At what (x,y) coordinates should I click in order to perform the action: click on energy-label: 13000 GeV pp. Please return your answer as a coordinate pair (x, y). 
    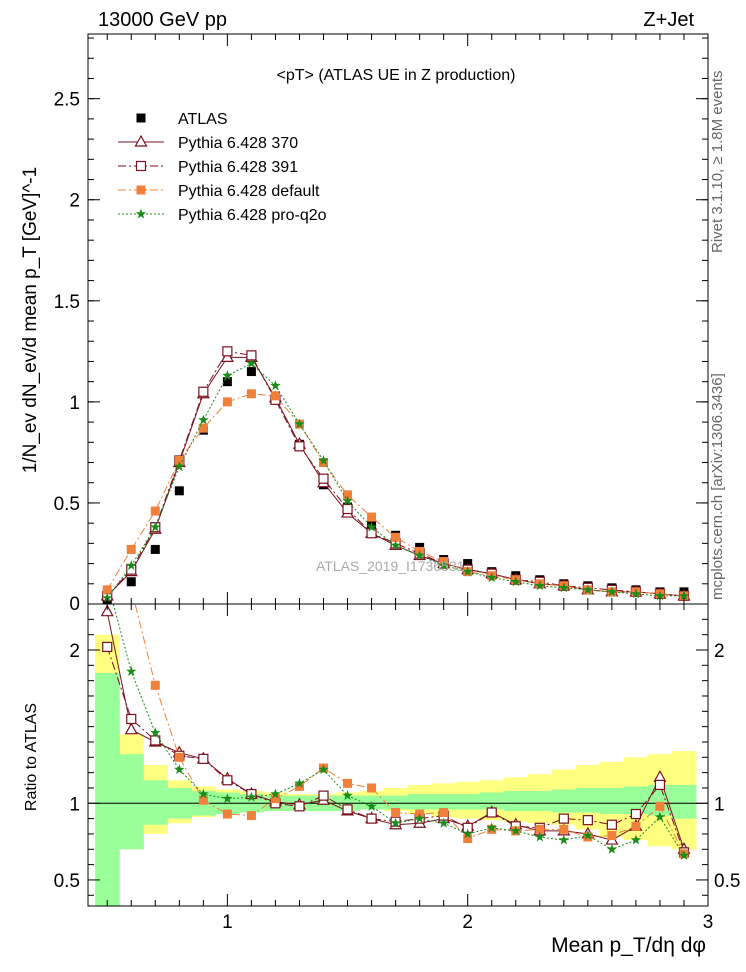
    Looking at the image, I should click on (162, 20).